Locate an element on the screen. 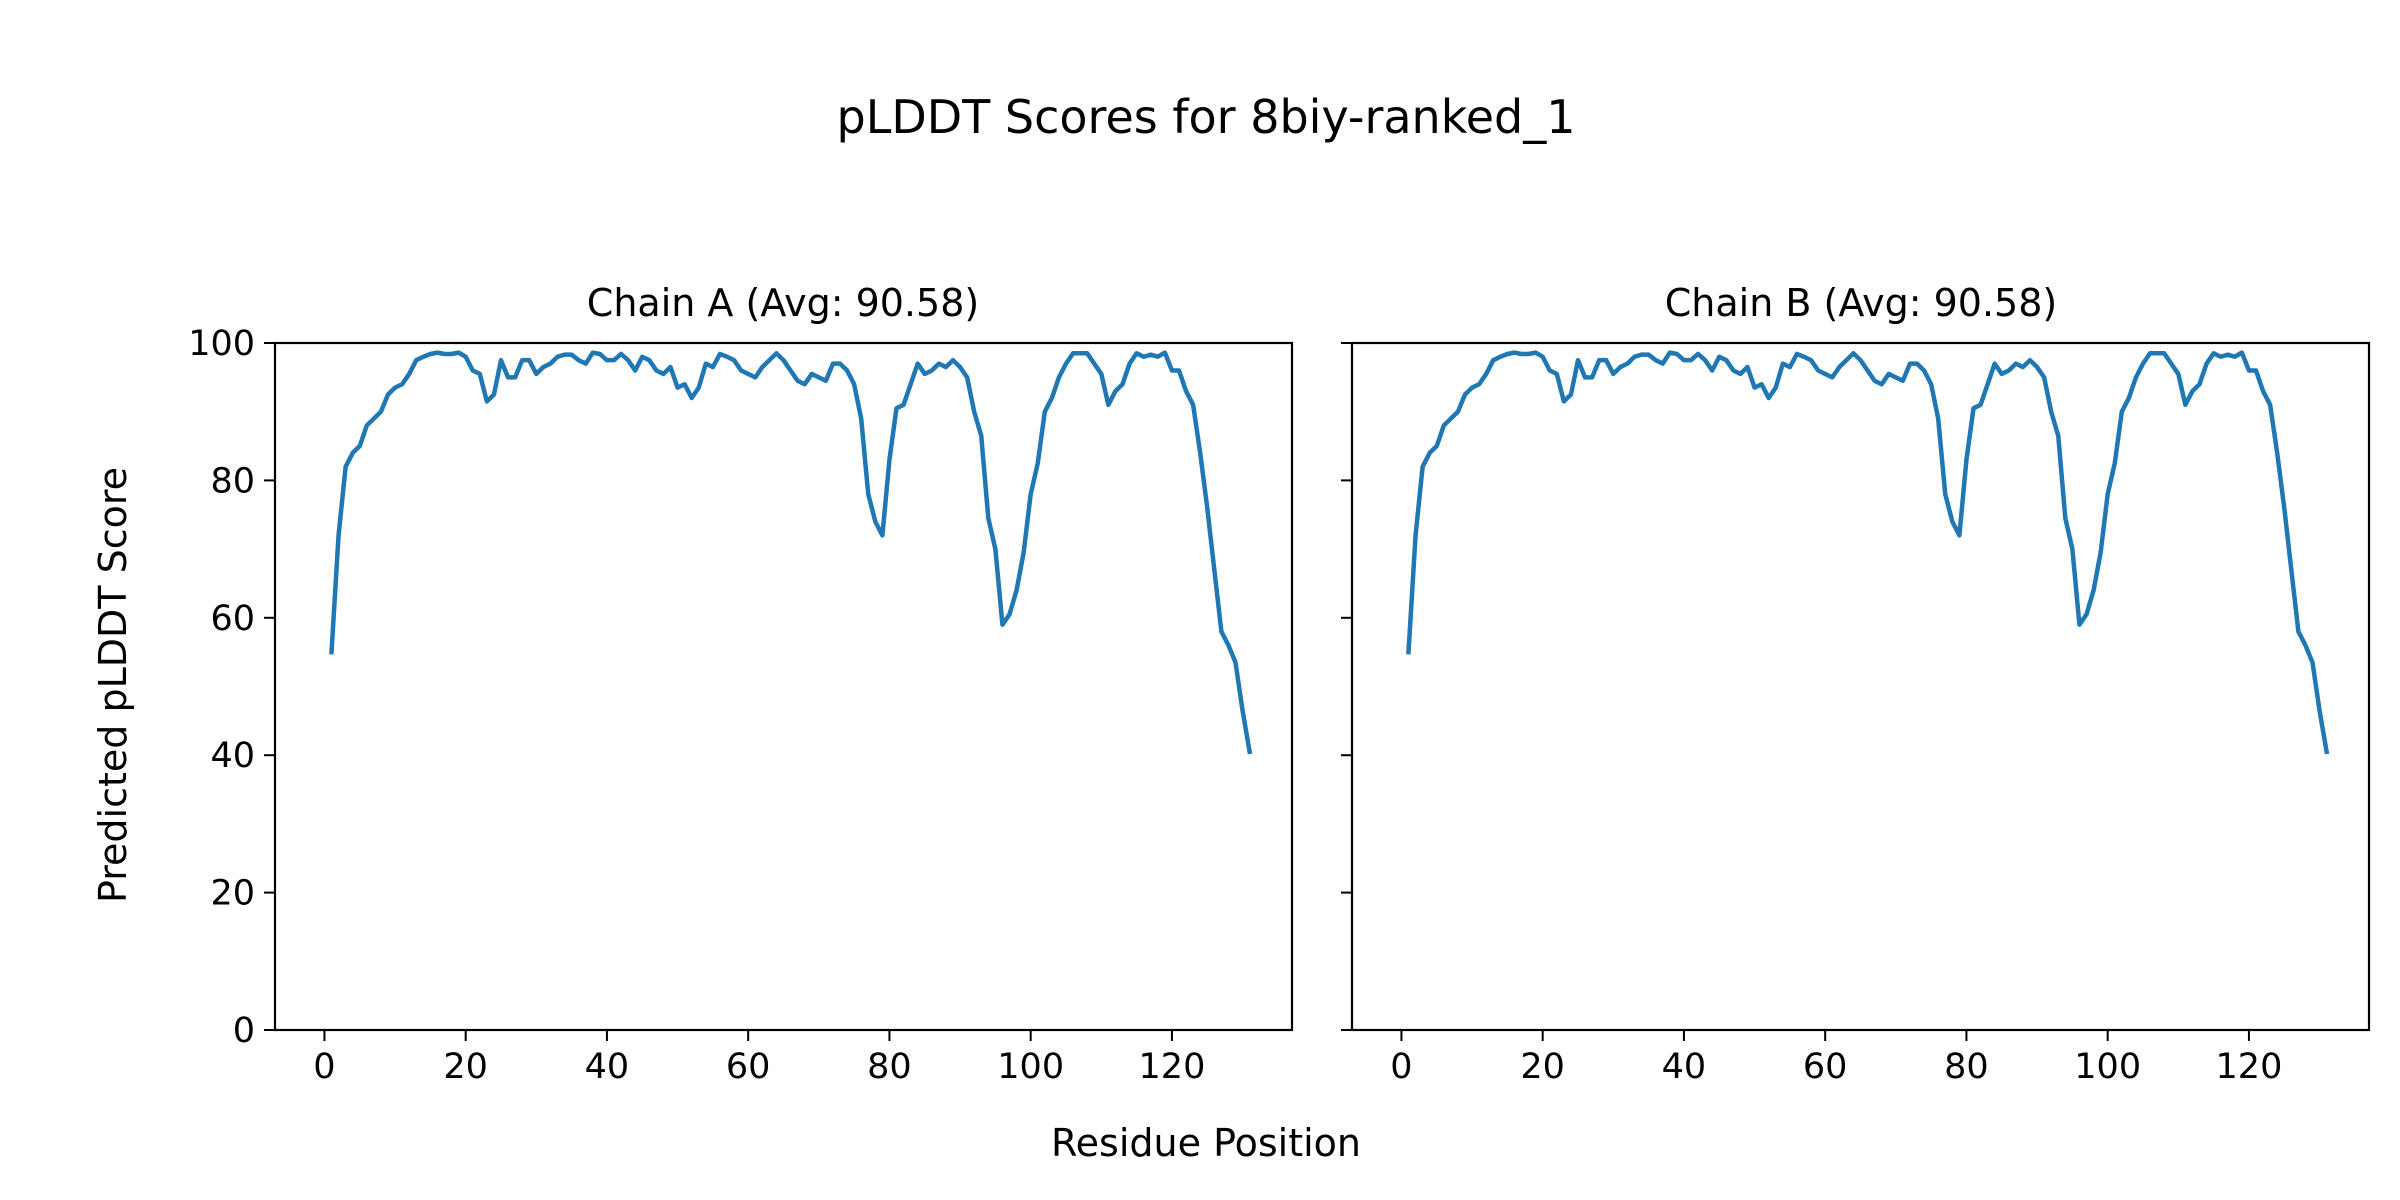 This screenshot has width=2400, height=1200. series-line-chain-a is located at coordinates (791, 552).